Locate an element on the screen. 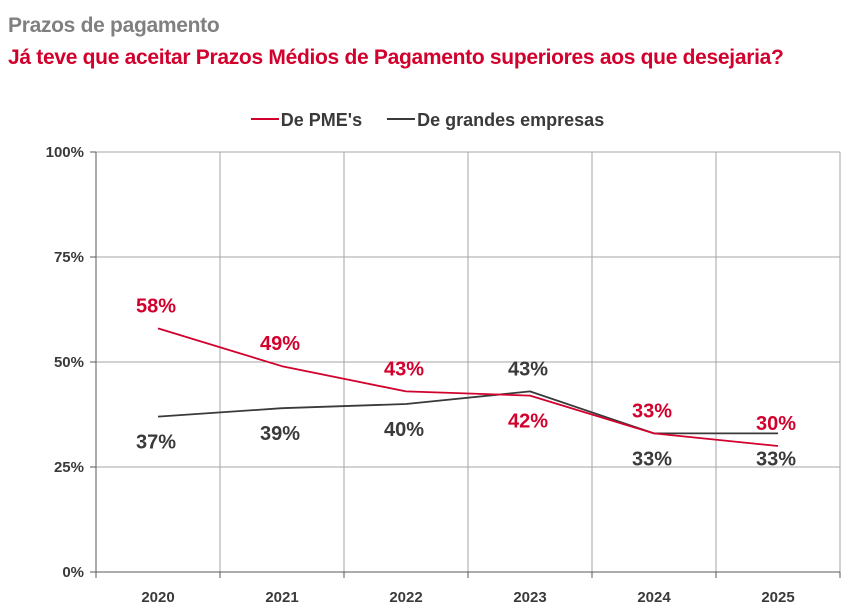  legend: De PME's De grandes empresas is located at coordinates (427, 120).